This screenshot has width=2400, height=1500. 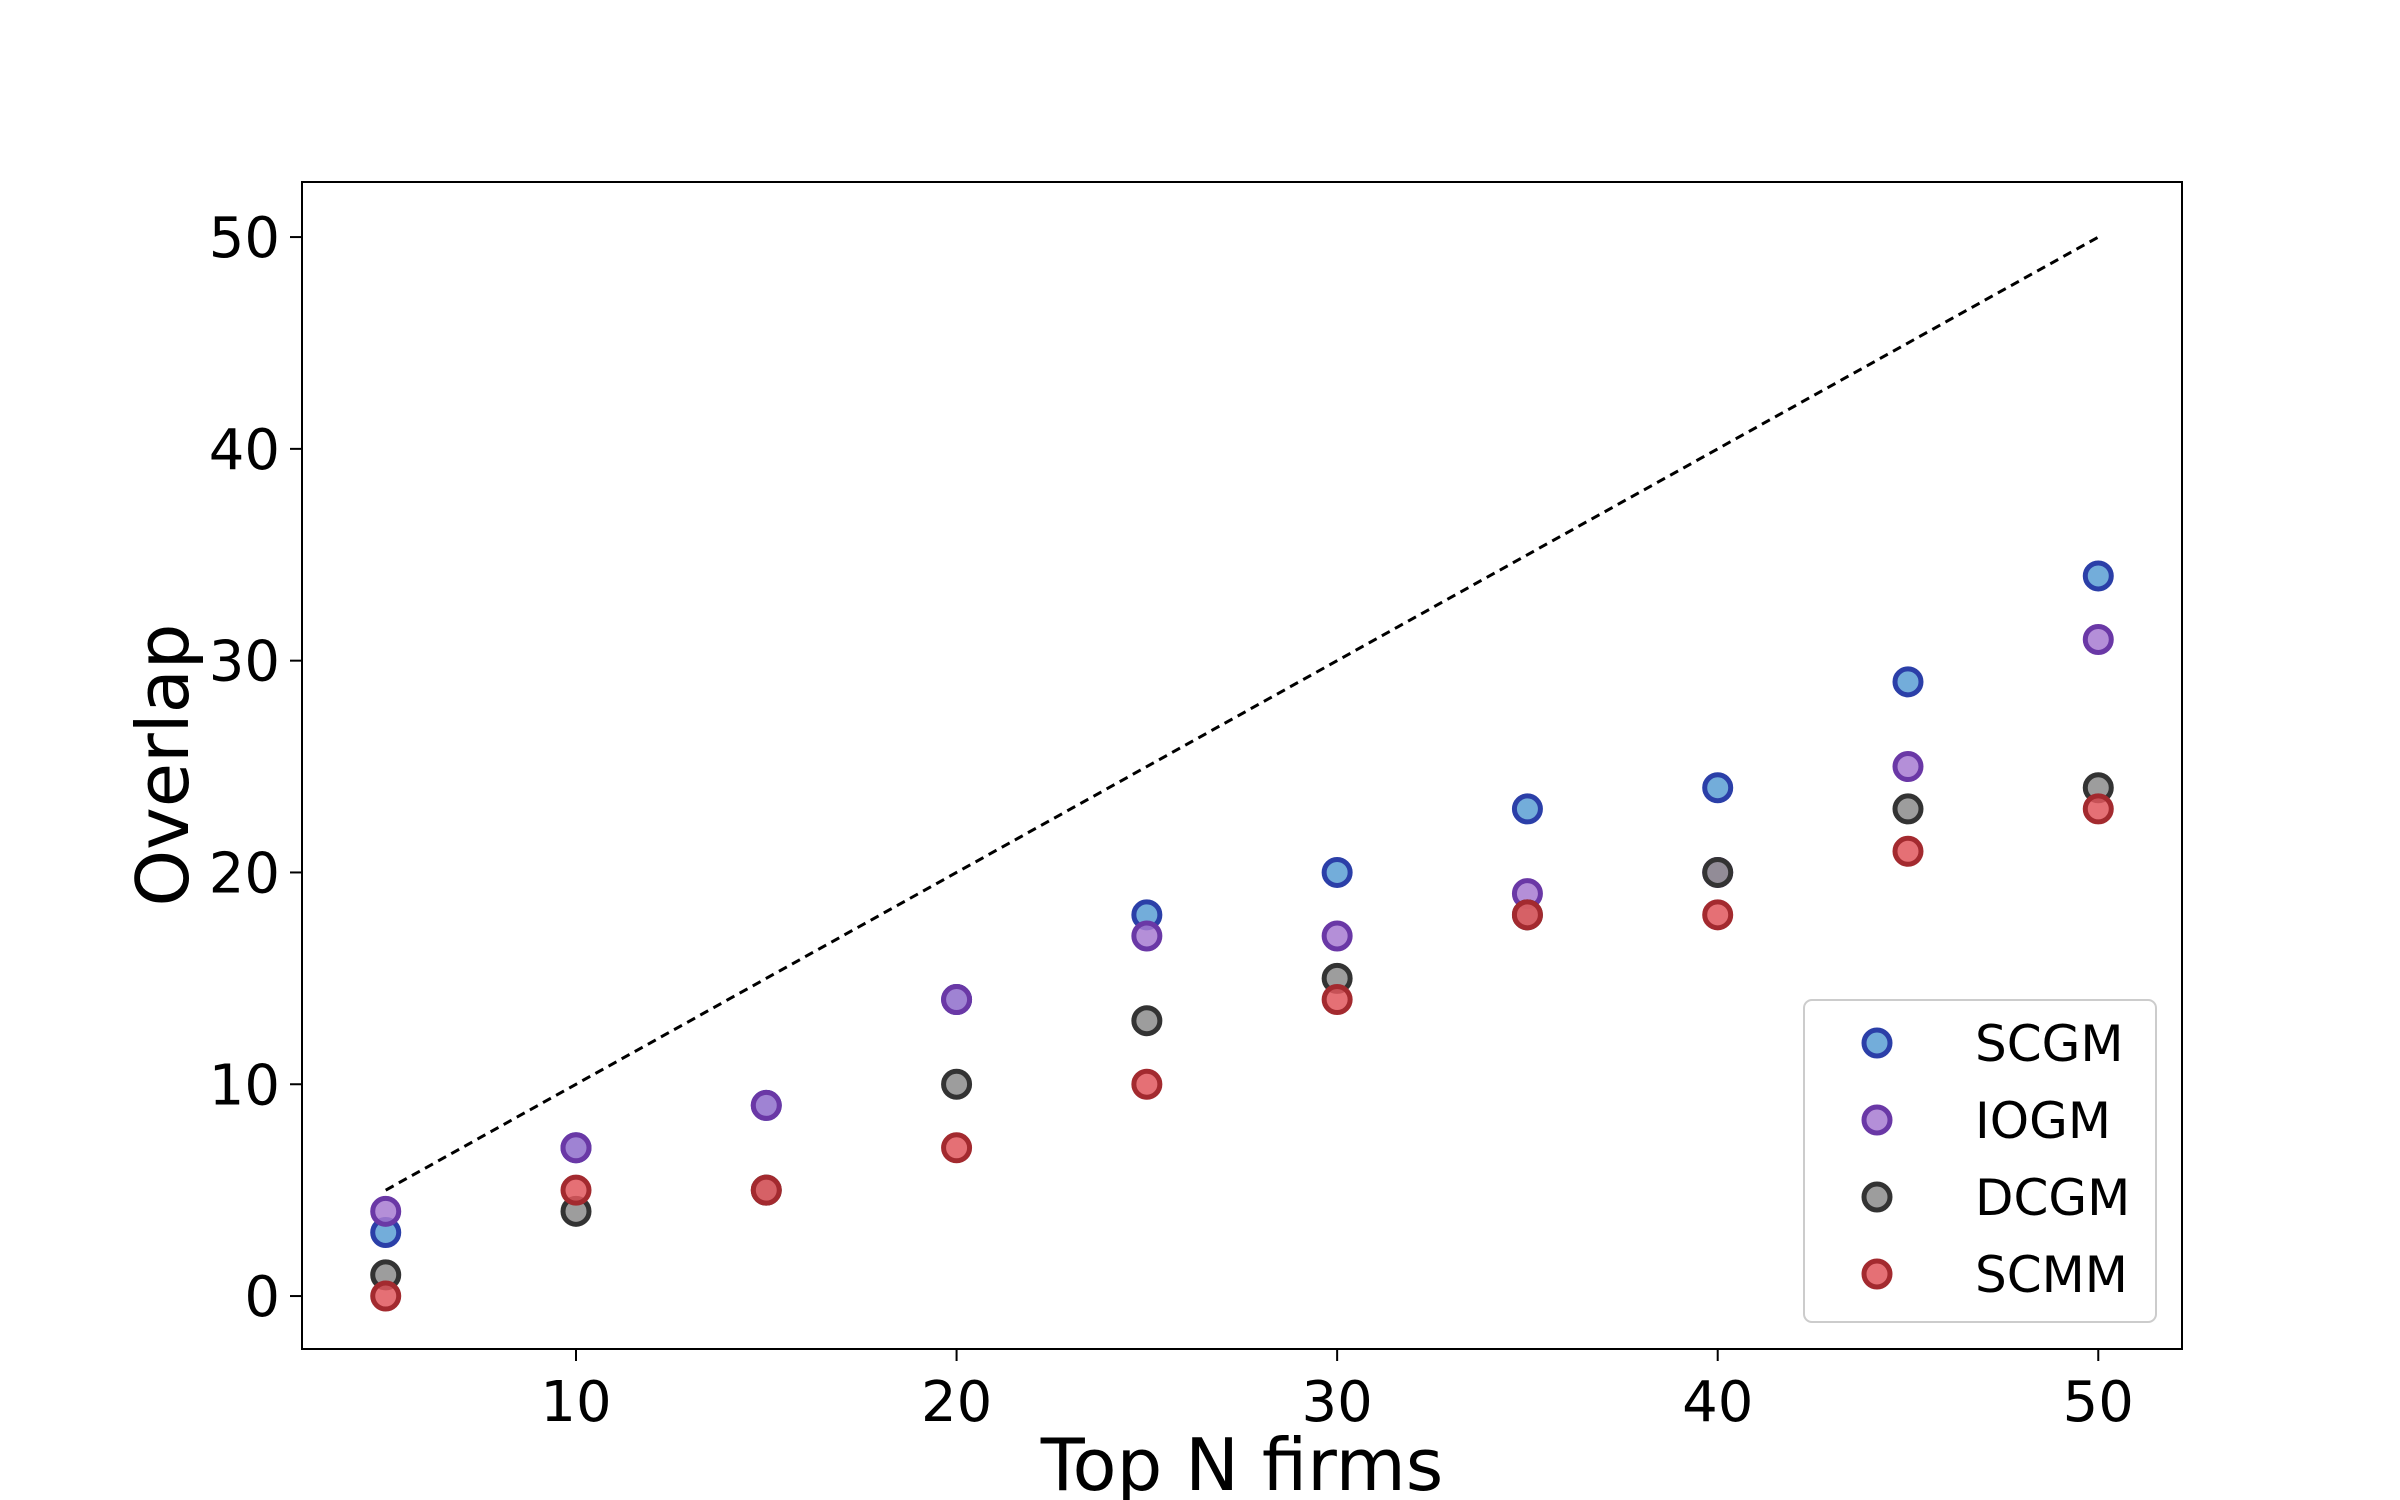 I want to click on legend-label: IOGM, so click(x=2043, y=1121).